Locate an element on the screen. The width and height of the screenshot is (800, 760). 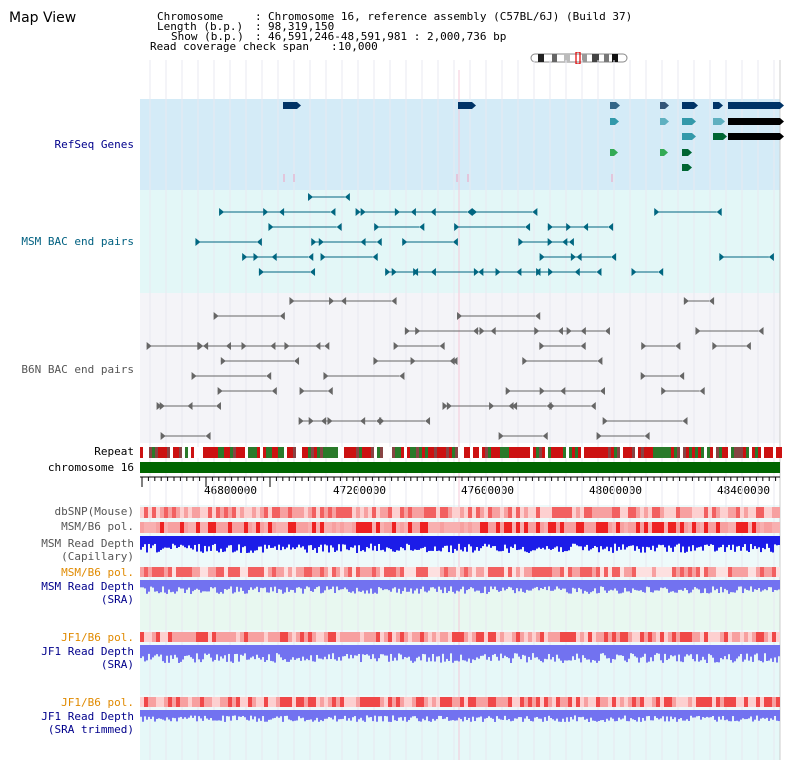
show-sep: : is located at coordinates (258, 36).